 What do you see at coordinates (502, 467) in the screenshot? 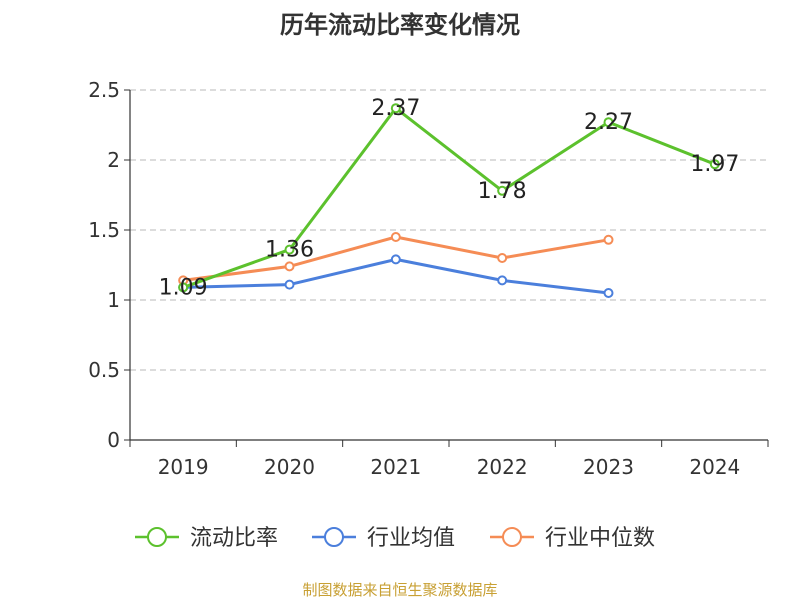
I see `x-tick-label: 2022` at bounding box center [502, 467].